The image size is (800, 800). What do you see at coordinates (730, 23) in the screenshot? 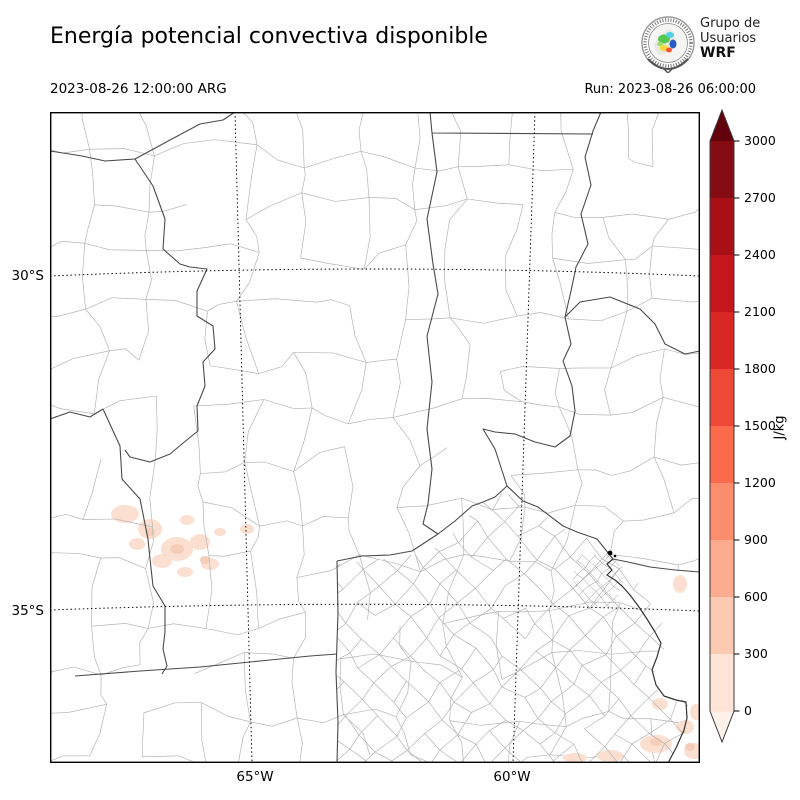
I see `logo-line-1: Grupo de` at bounding box center [730, 23].